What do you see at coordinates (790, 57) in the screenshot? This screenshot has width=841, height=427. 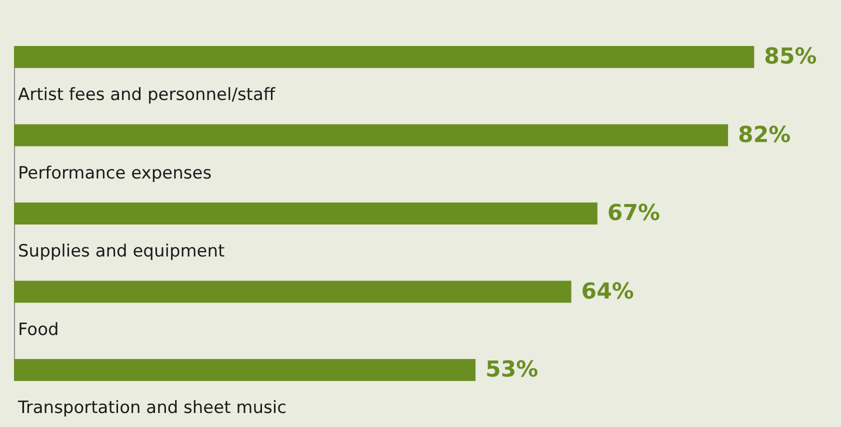 I see `data-label: 85%` at bounding box center [790, 57].